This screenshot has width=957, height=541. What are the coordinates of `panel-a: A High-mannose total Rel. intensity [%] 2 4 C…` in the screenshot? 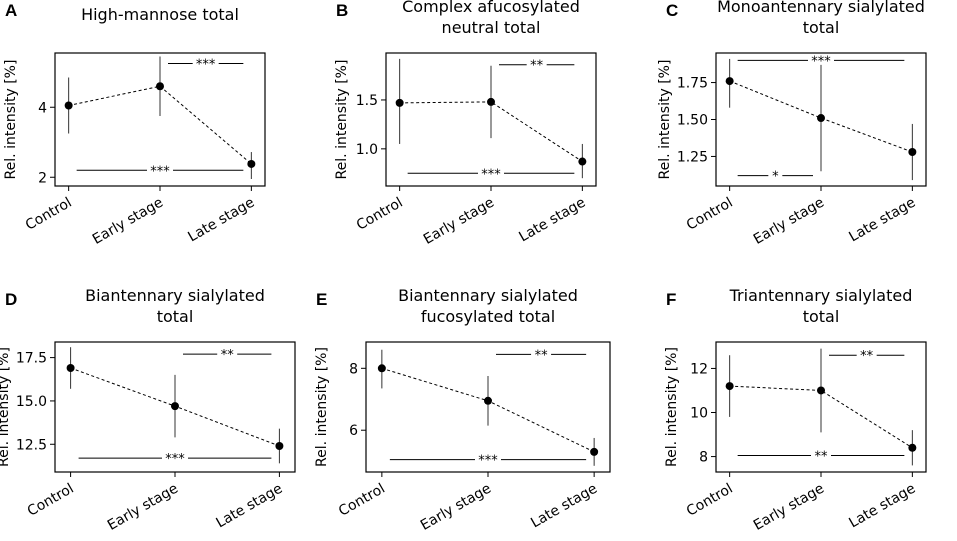 It's located at (134, 124).